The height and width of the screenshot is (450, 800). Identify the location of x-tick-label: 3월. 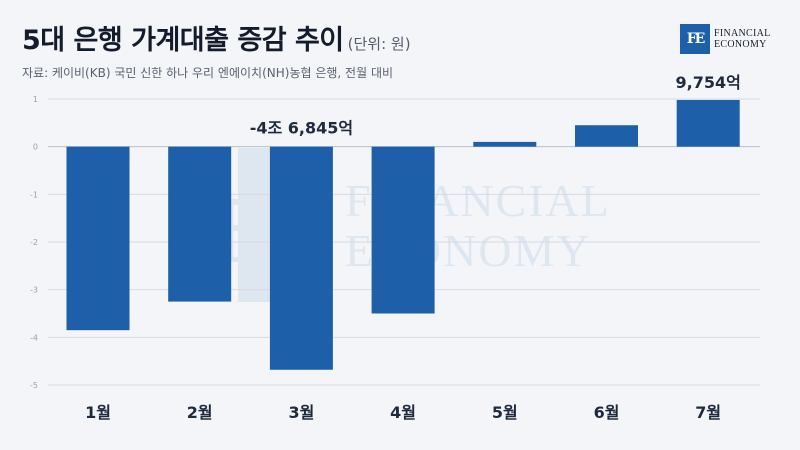
(301, 412).